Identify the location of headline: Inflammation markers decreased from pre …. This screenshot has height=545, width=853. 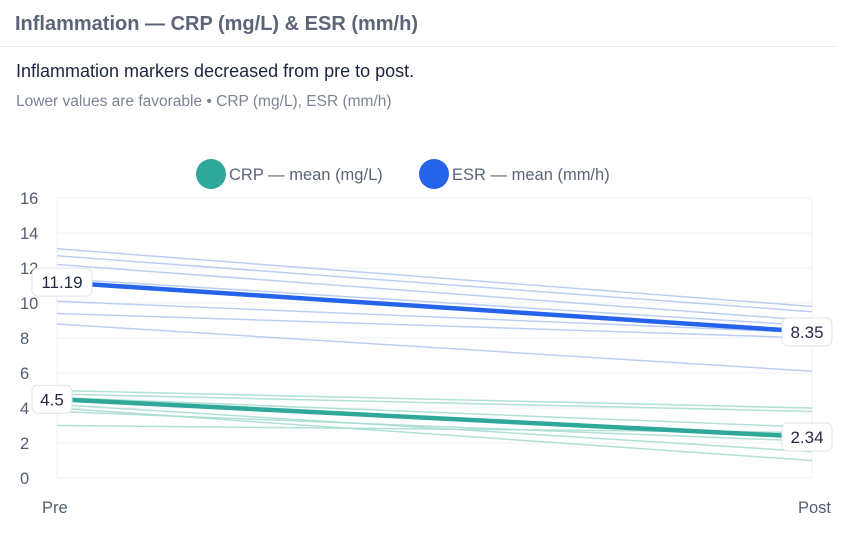
(215, 71).